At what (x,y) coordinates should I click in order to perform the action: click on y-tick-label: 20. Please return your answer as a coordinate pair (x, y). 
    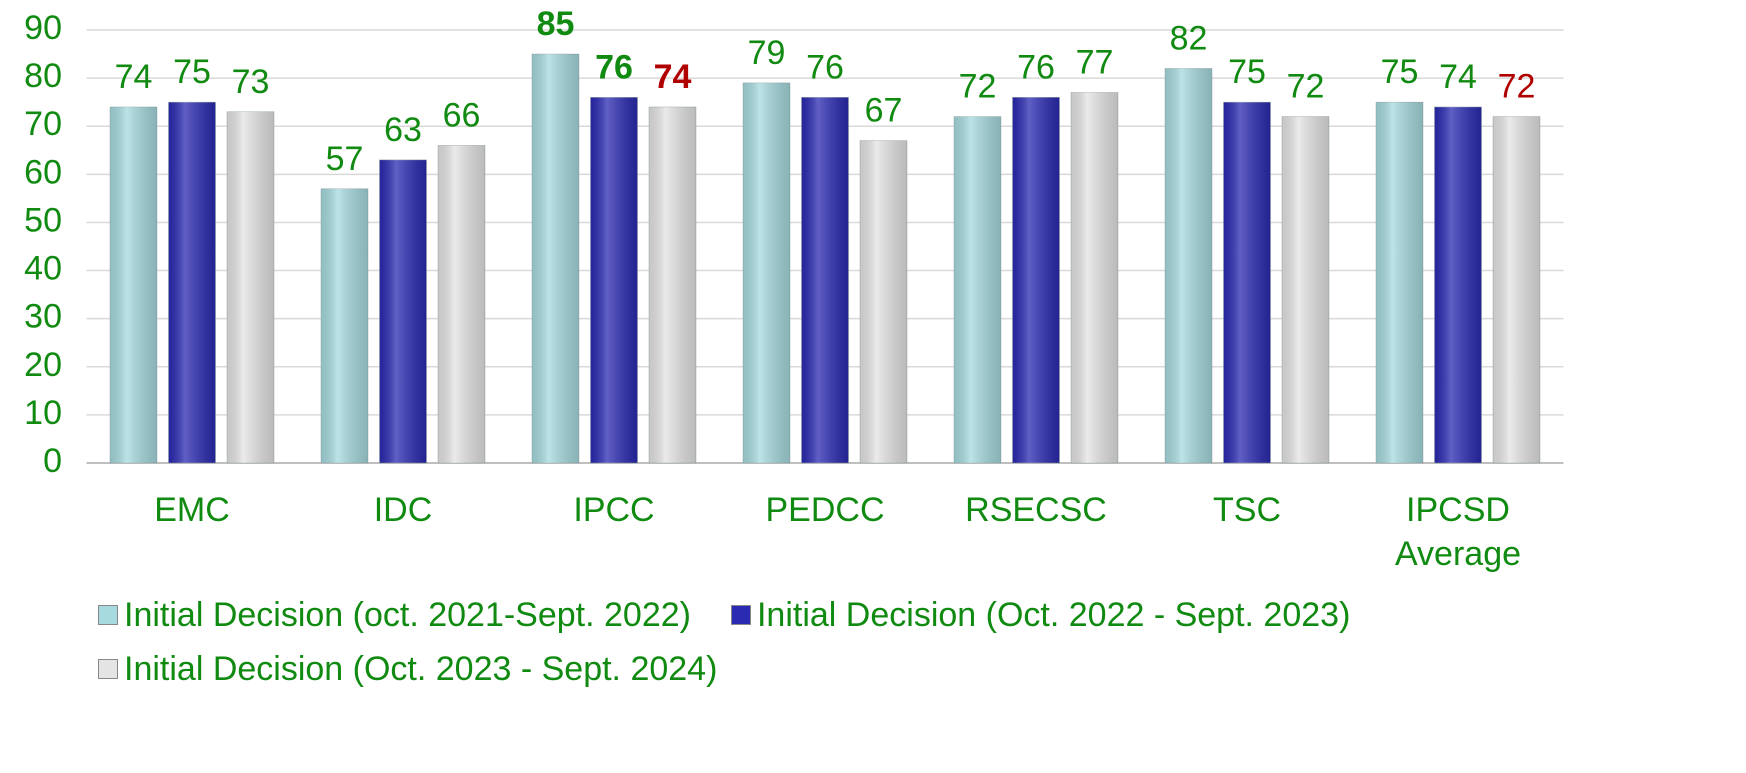
    Looking at the image, I should click on (43, 365).